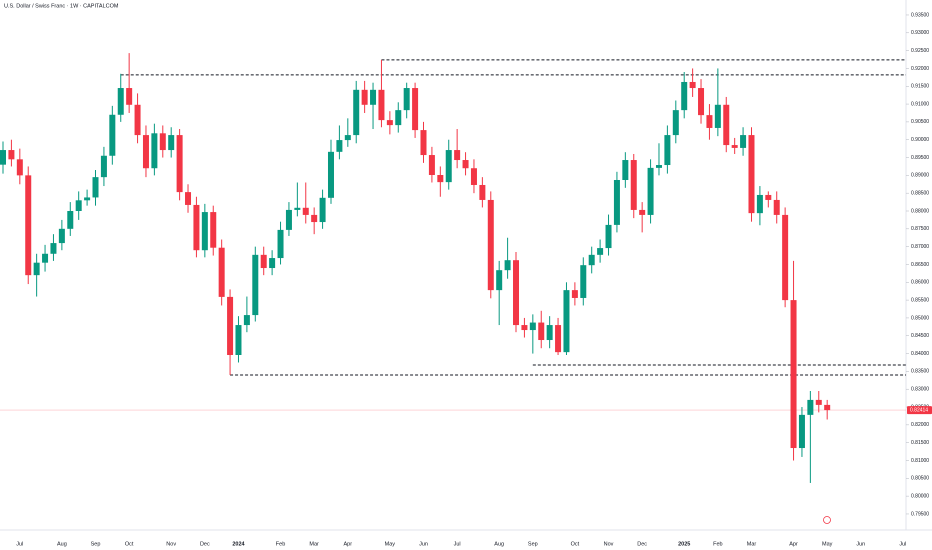  I want to click on y-tick-label: 0.84000, so click(920, 354).